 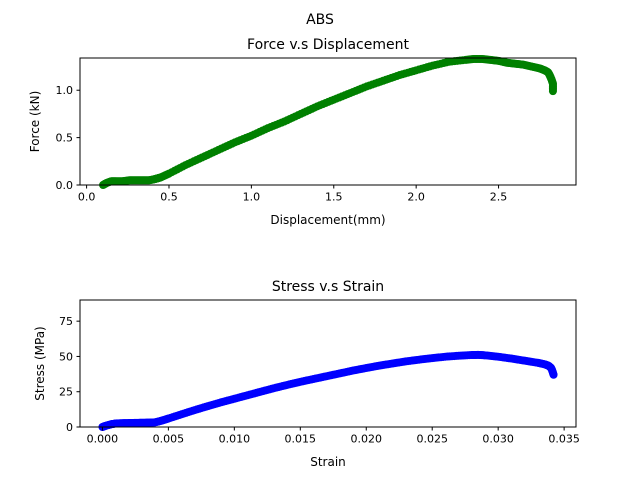 I want to click on stress-strain-x-tick-label: 0.005, so click(x=169, y=439).